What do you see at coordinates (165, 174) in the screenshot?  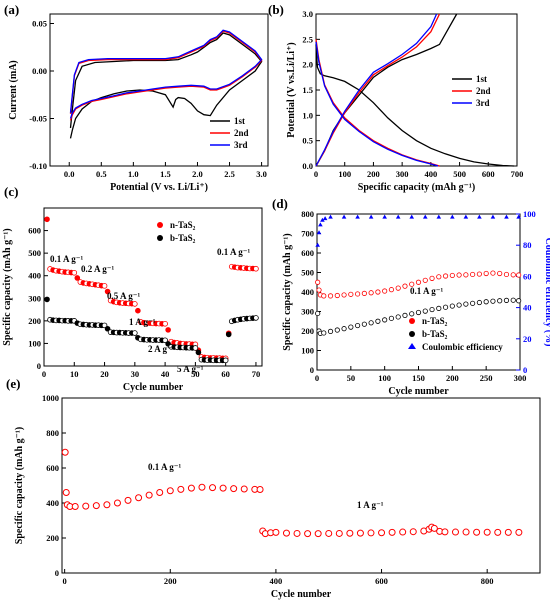 I see `x-tick-label: 1.5` at bounding box center [165, 174].